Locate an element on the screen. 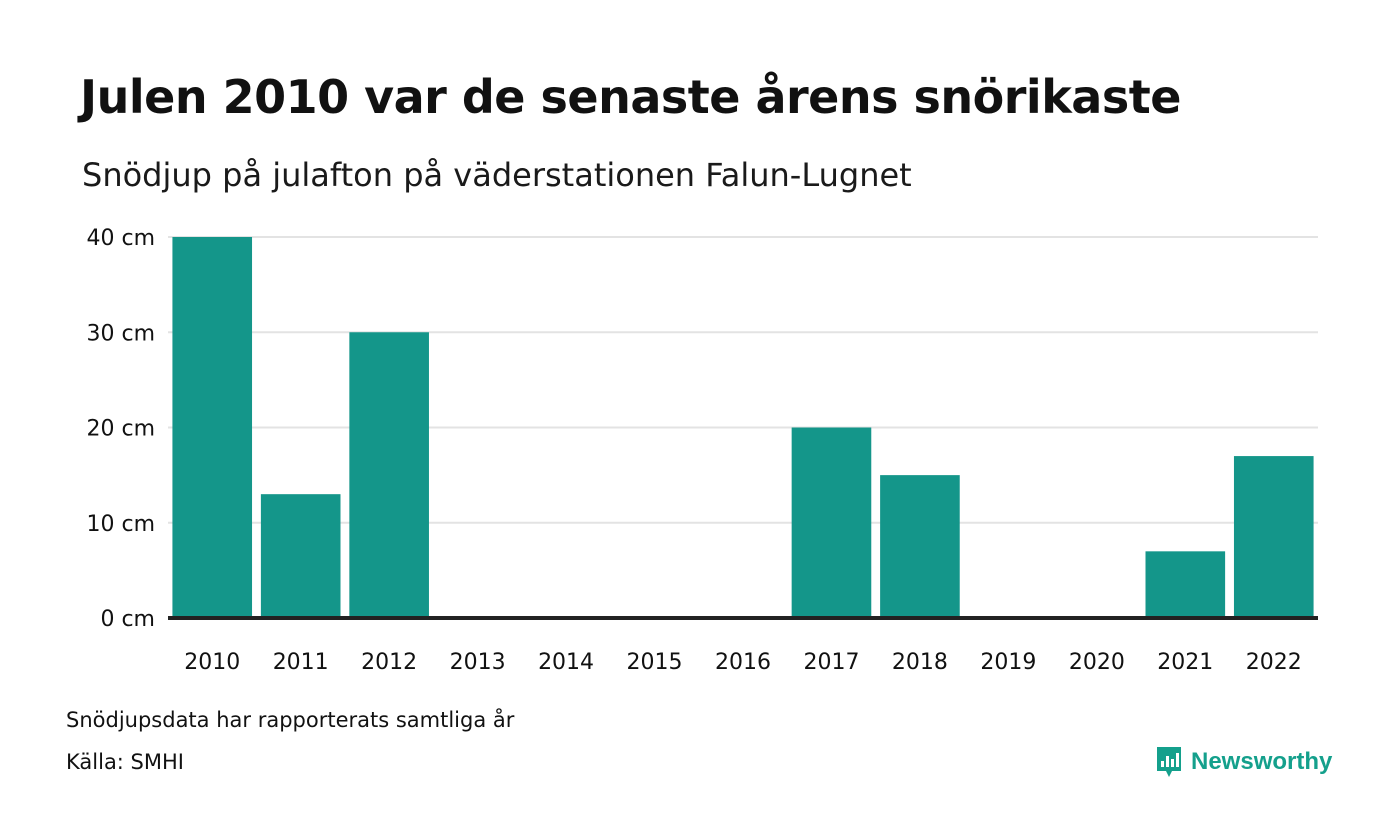  x-tick-label: 2015 is located at coordinates (655, 662).